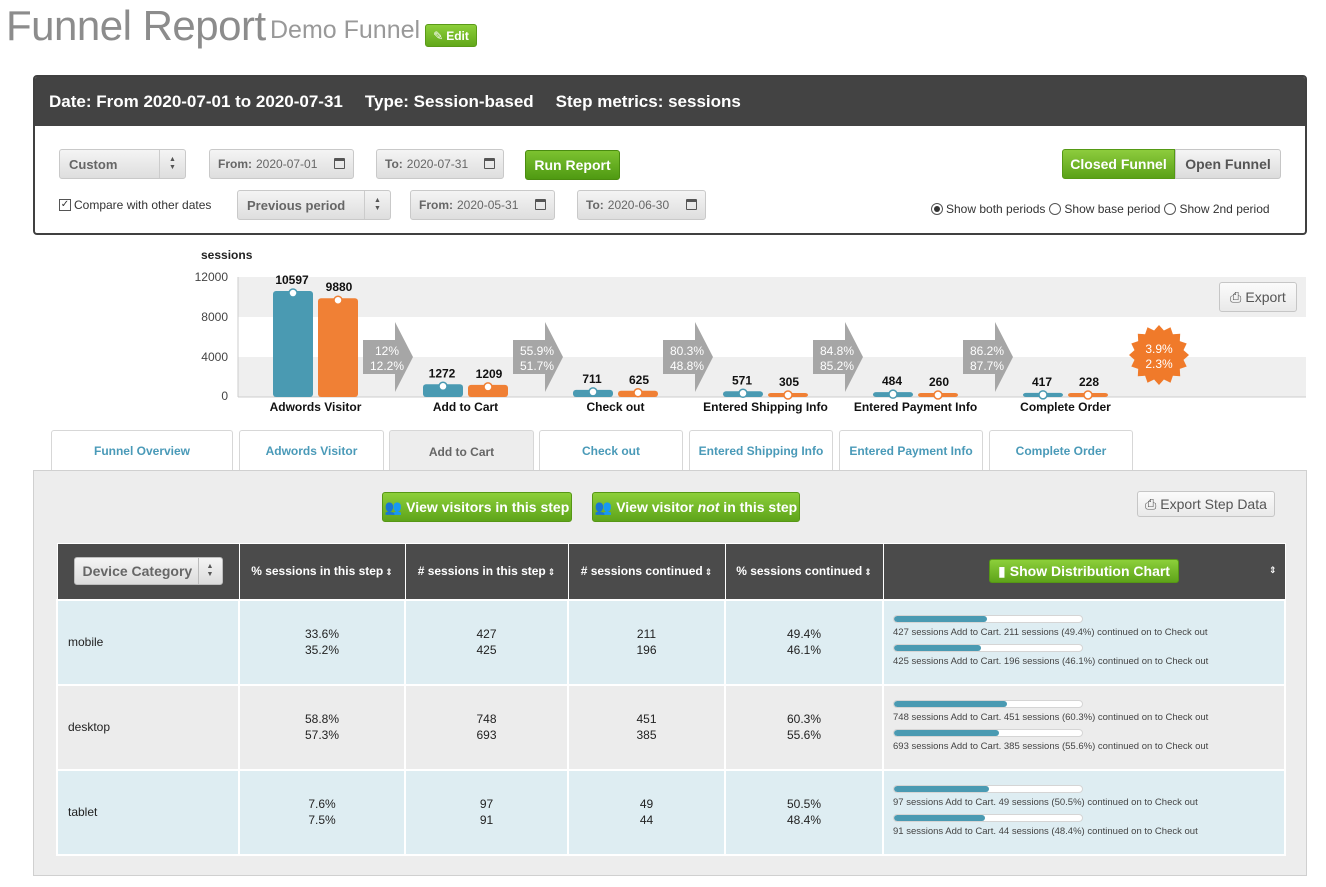 This screenshot has height=887, width=1326. I want to click on from-label: From:, so click(235, 164).